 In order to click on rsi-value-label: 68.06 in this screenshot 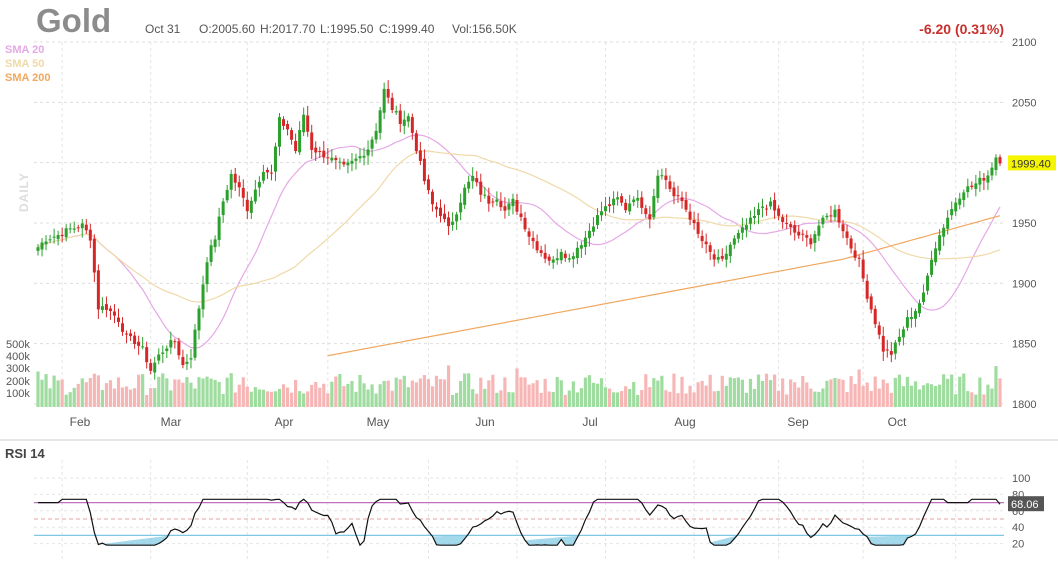, I will do `click(1025, 505)`.